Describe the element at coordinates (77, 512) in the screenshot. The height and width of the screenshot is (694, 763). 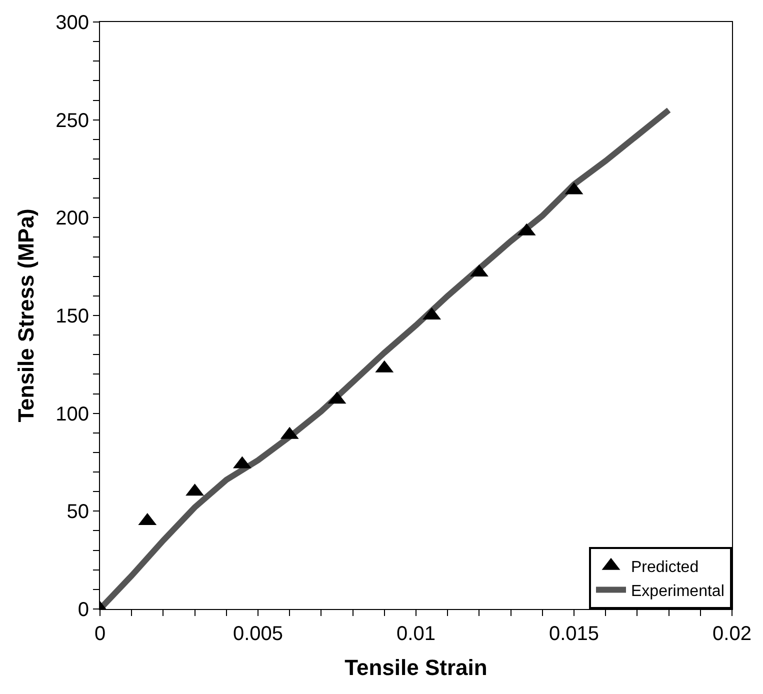
I see `y-tick-label: 50` at that location.